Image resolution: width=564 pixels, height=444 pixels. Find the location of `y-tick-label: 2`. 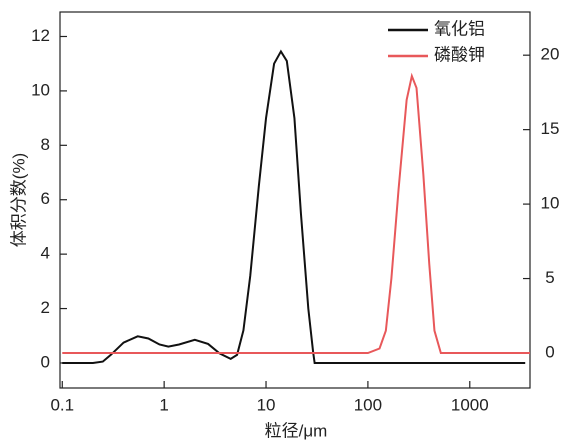

y-tick-label: 2 is located at coordinates (45, 307).